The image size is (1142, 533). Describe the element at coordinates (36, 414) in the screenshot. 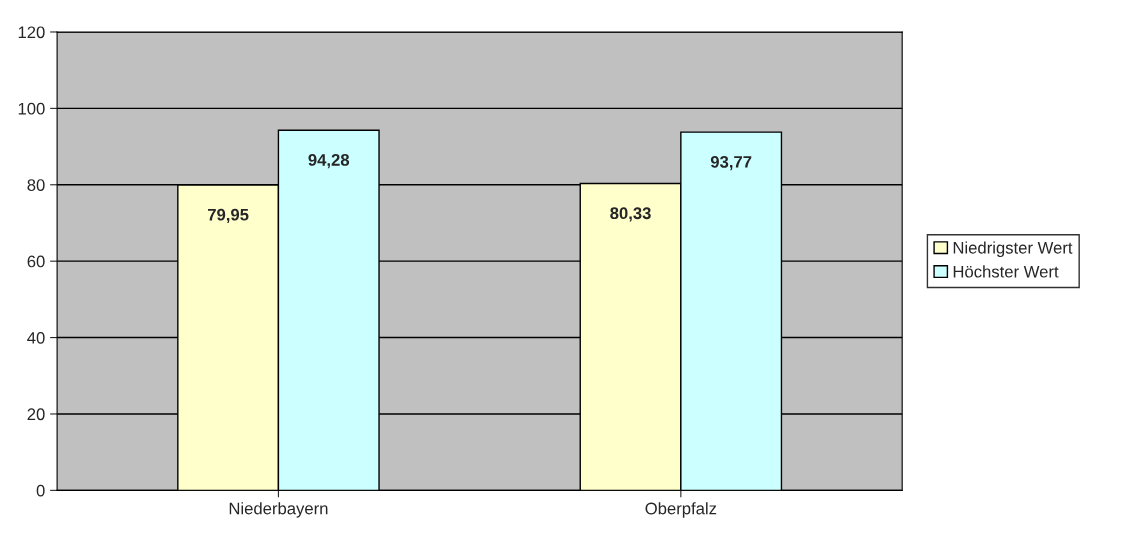

I see `y-tick-label: 20` at that location.